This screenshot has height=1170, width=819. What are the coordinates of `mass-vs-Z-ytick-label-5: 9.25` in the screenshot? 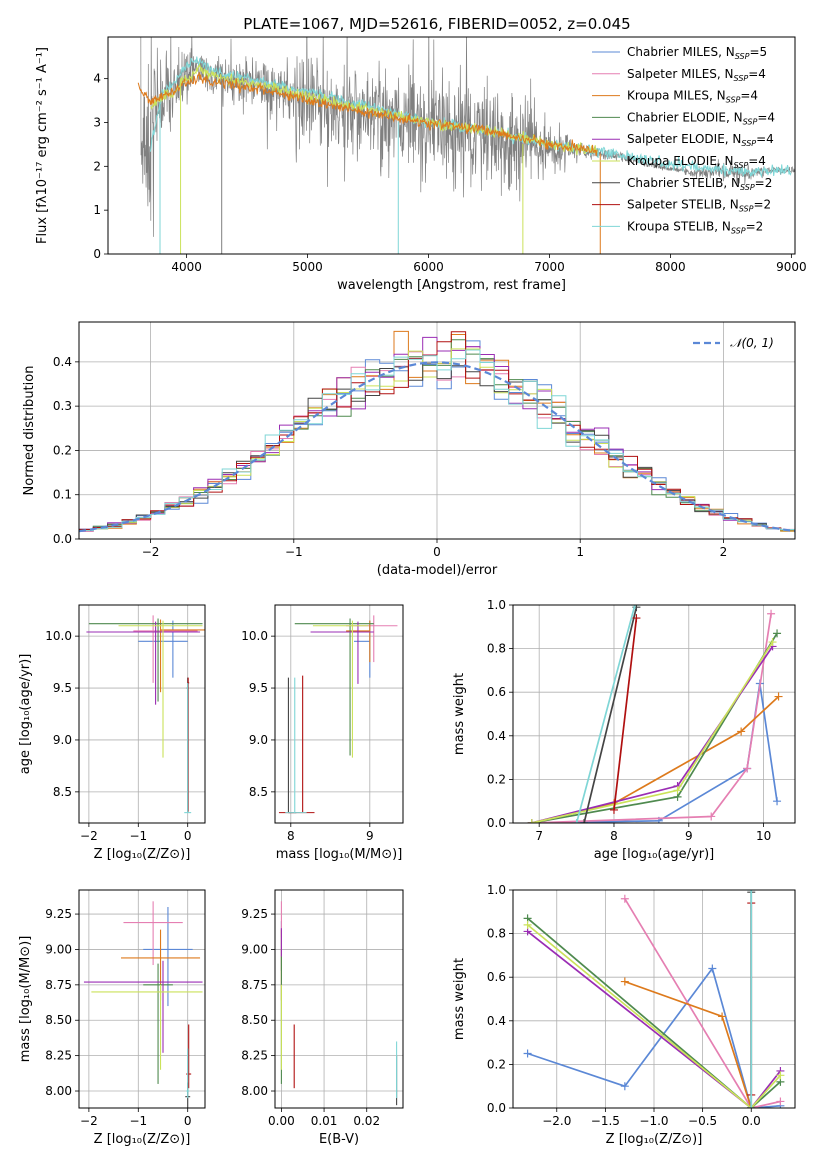 It's located at (58, 914).